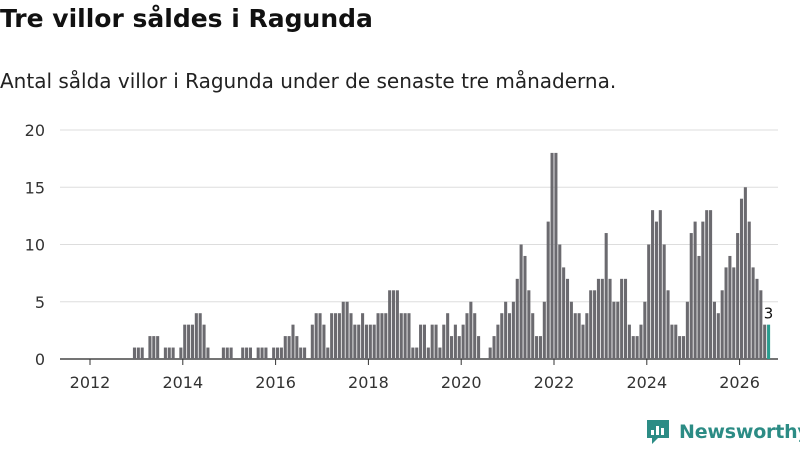 Image resolution: width=800 pixels, height=450 pixels. I want to click on y-tick-label: 15, so click(35, 187).